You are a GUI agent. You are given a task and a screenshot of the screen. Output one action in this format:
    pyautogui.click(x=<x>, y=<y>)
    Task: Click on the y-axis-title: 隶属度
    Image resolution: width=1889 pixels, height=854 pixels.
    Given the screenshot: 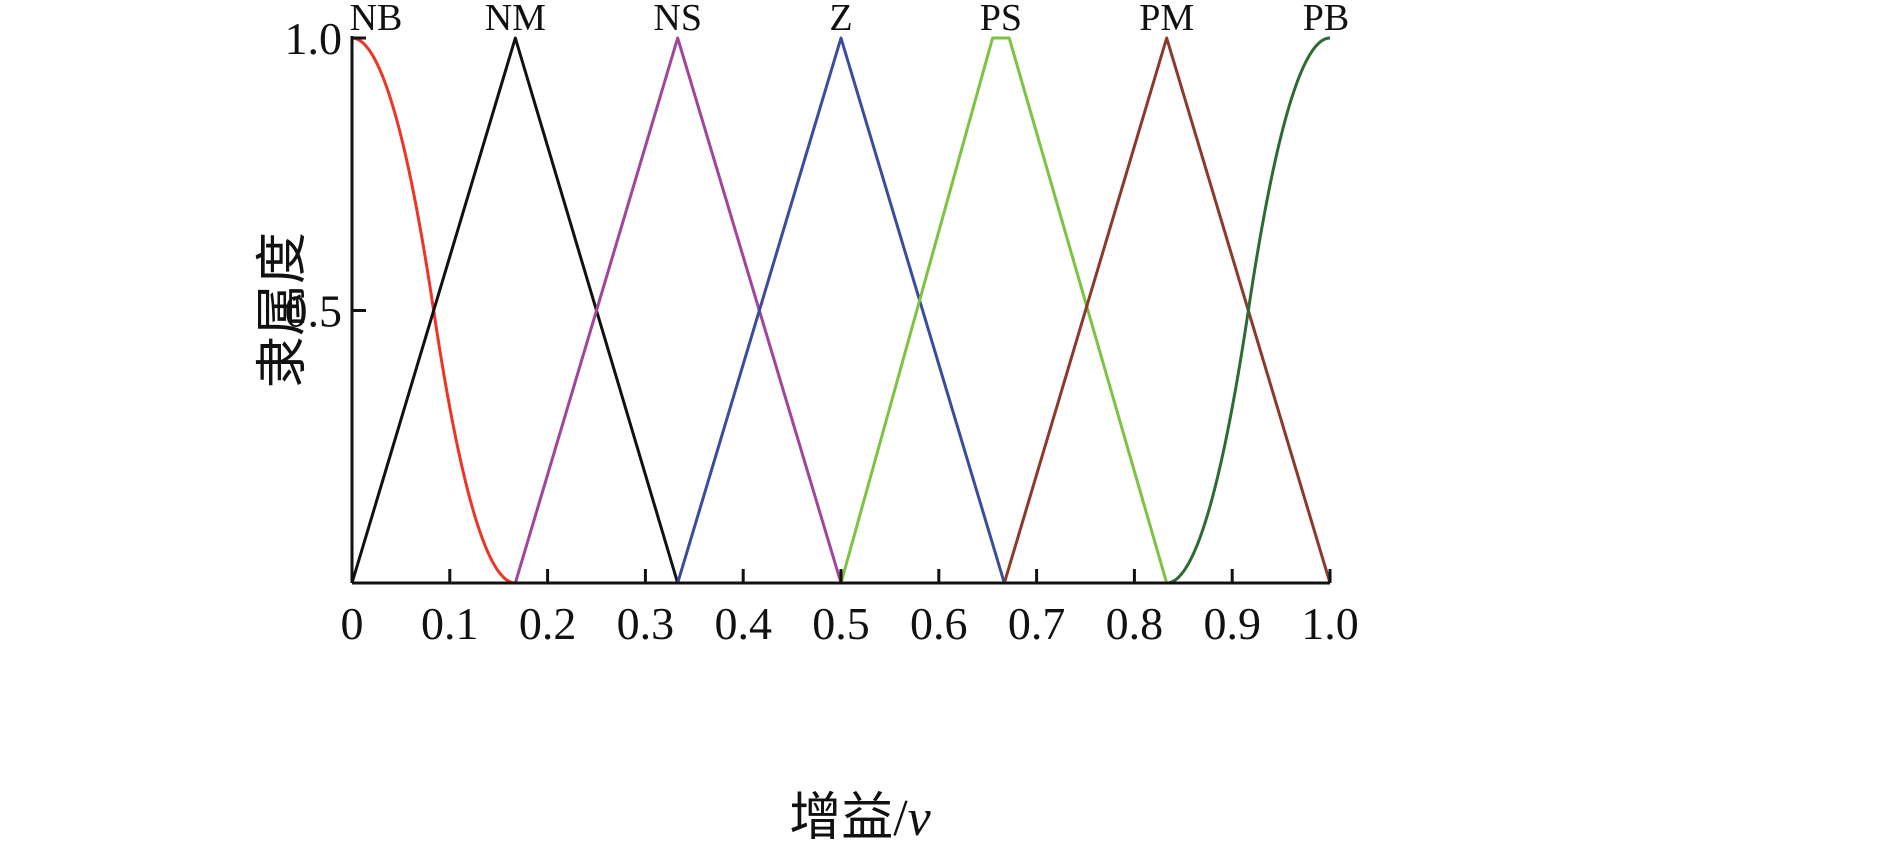 What is the action you would take?
    pyautogui.click(x=283, y=310)
    